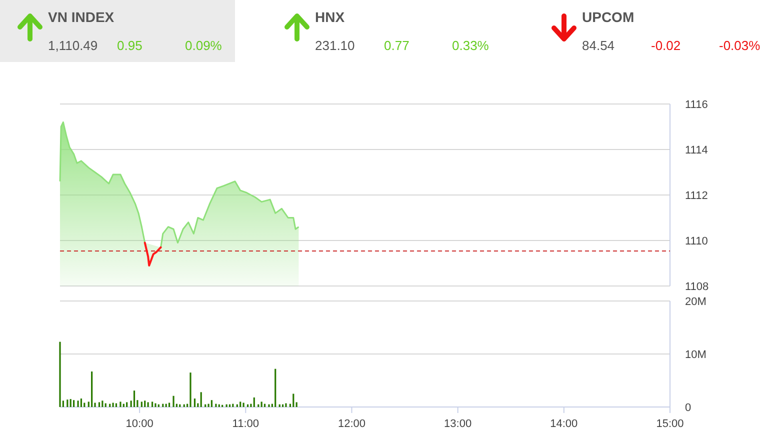  What do you see at coordinates (335, 45) in the screenshot?
I see `text: 231.10` at bounding box center [335, 45].